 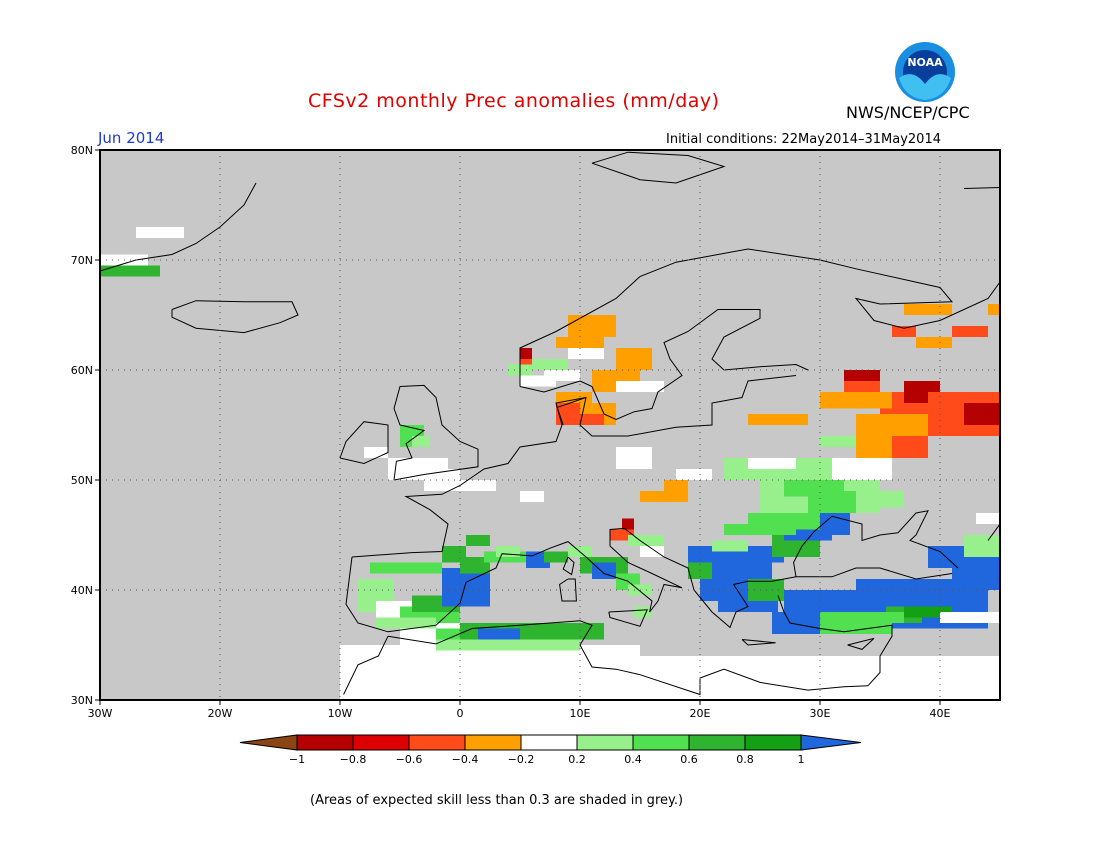 What do you see at coordinates (831, 742) in the screenshot?
I see `colorbar-high-arrow` at bounding box center [831, 742].